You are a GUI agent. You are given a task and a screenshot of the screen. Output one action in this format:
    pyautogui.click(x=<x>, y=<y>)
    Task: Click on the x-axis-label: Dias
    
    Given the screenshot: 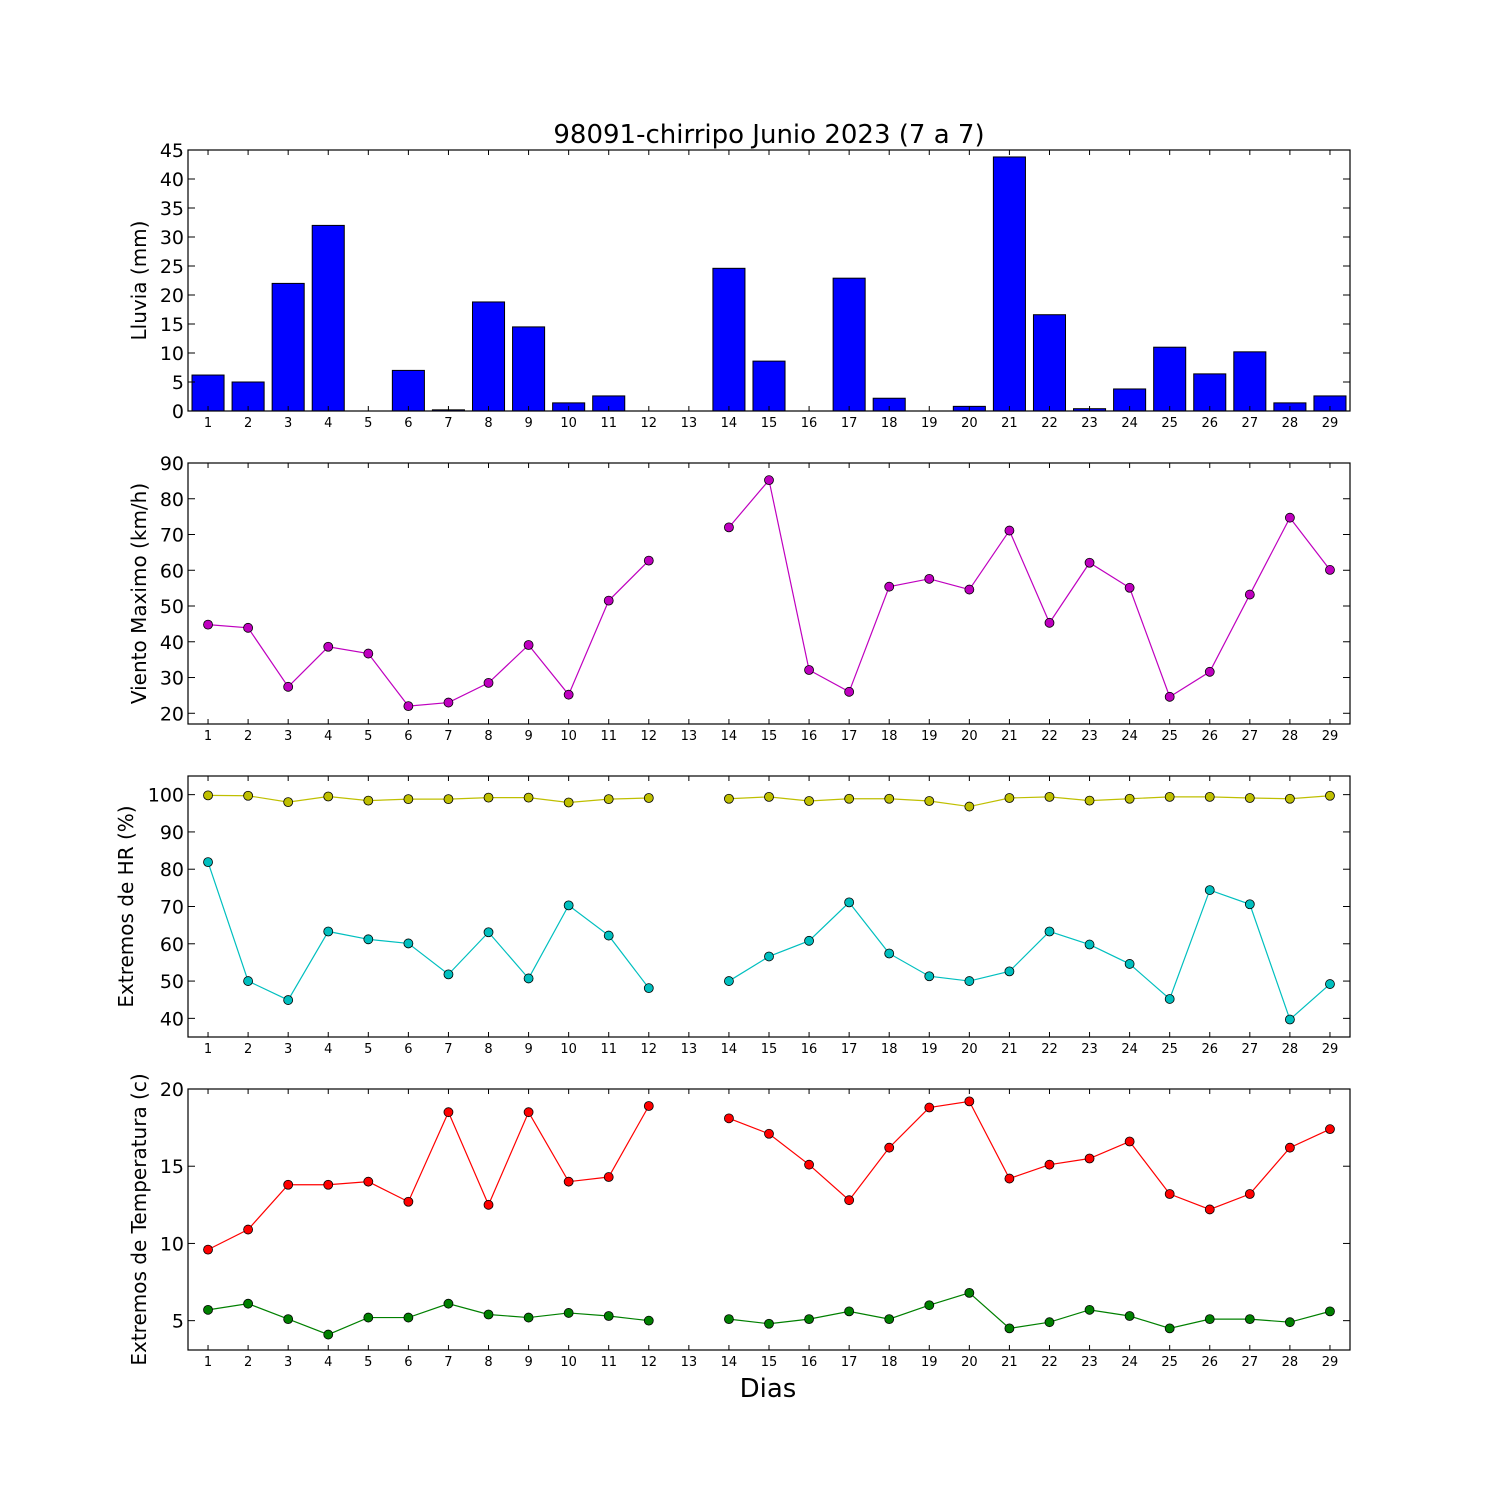 What is the action you would take?
    pyautogui.click(x=768, y=1389)
    